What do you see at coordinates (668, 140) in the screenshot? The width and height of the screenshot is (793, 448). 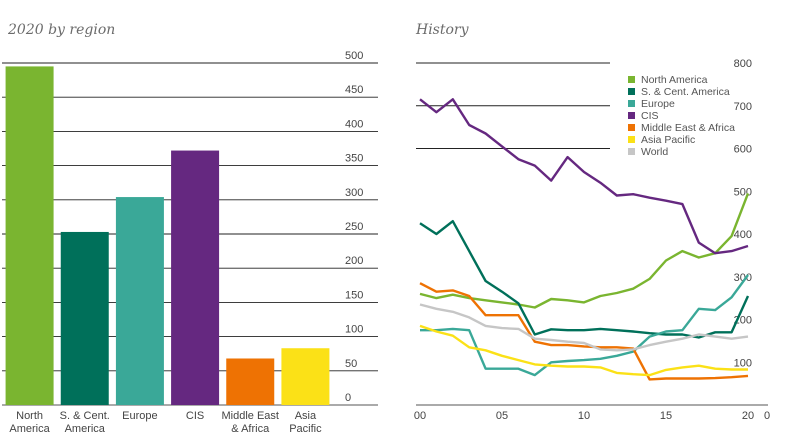 I see `legend-label: Asia Pacific` at bounding box center [668, 140].